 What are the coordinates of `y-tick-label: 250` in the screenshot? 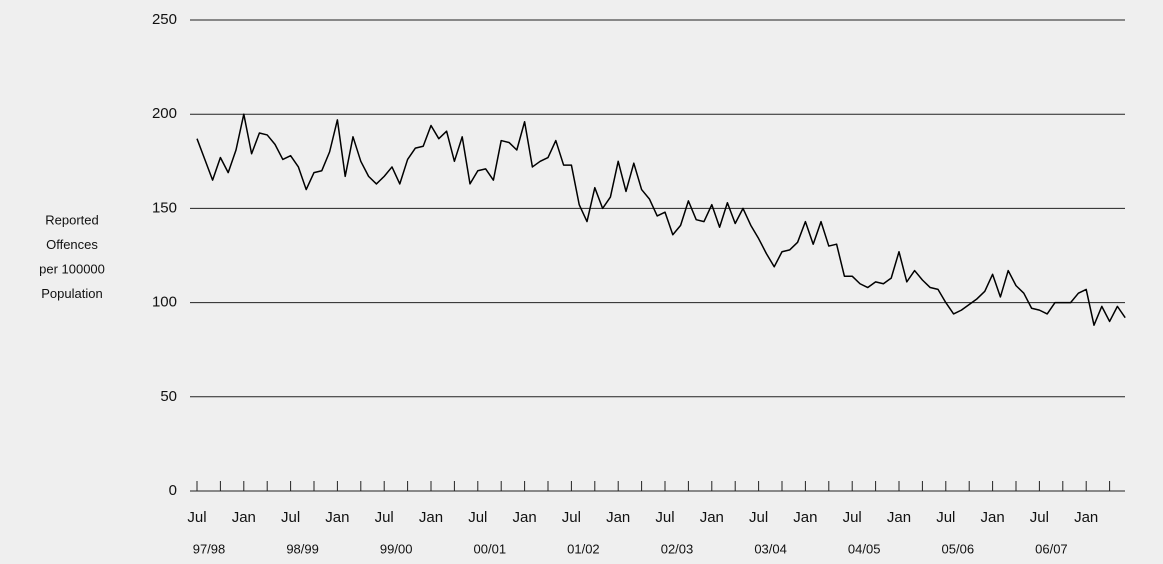 It's located at (164, 19).